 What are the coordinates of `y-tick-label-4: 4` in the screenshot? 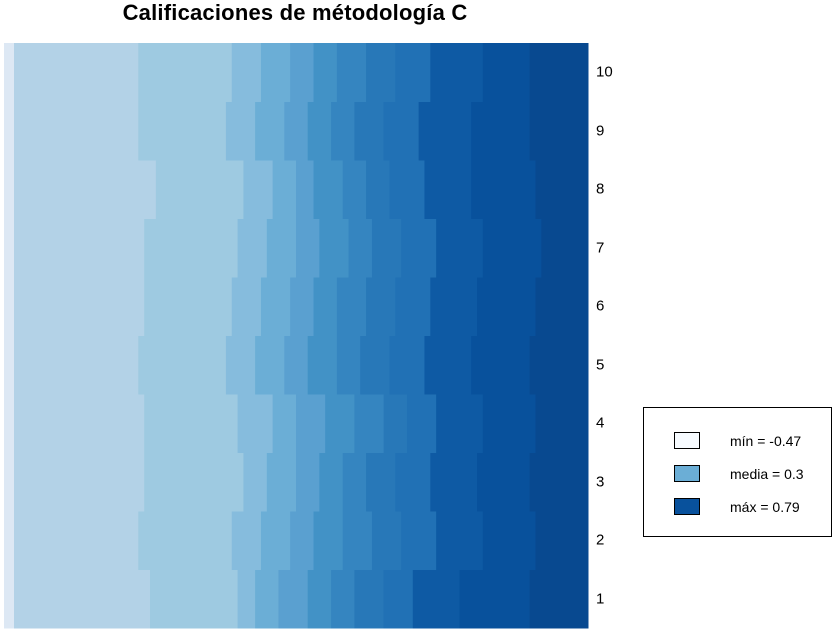 It's located at (600, 423).